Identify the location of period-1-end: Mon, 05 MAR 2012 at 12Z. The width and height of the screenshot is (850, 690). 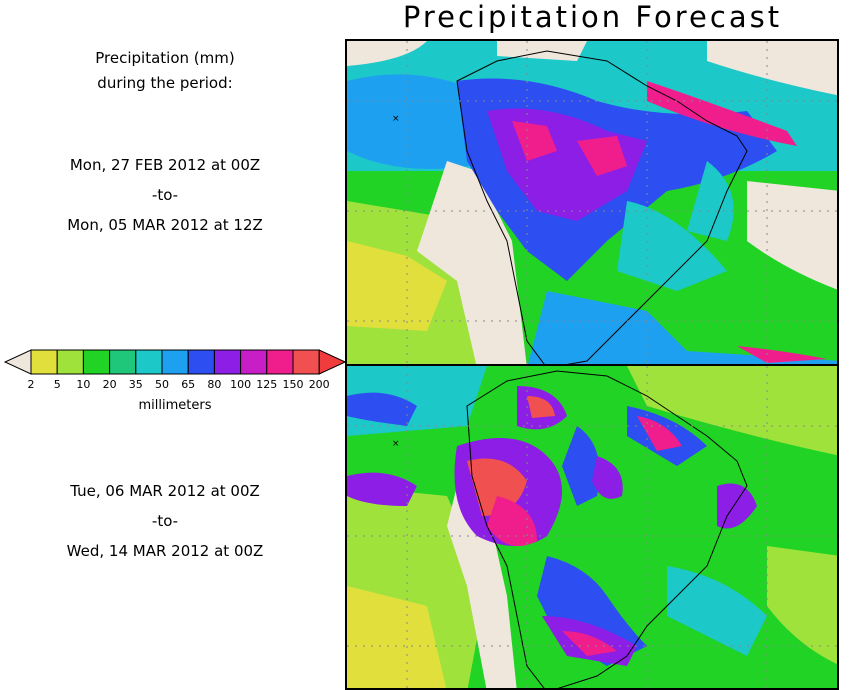
(165, 225).